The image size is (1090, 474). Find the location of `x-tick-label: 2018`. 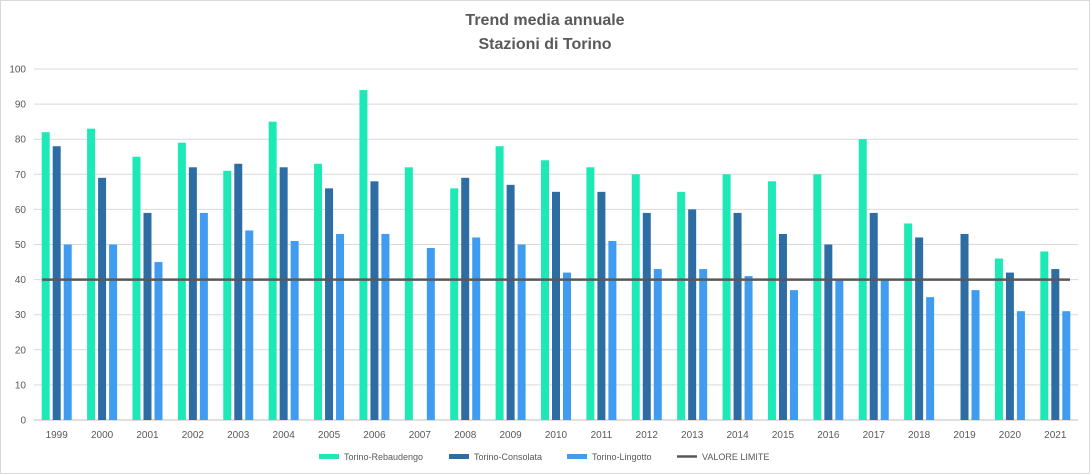

x-tick-label: 2018 is located at coordinates (919, 435).